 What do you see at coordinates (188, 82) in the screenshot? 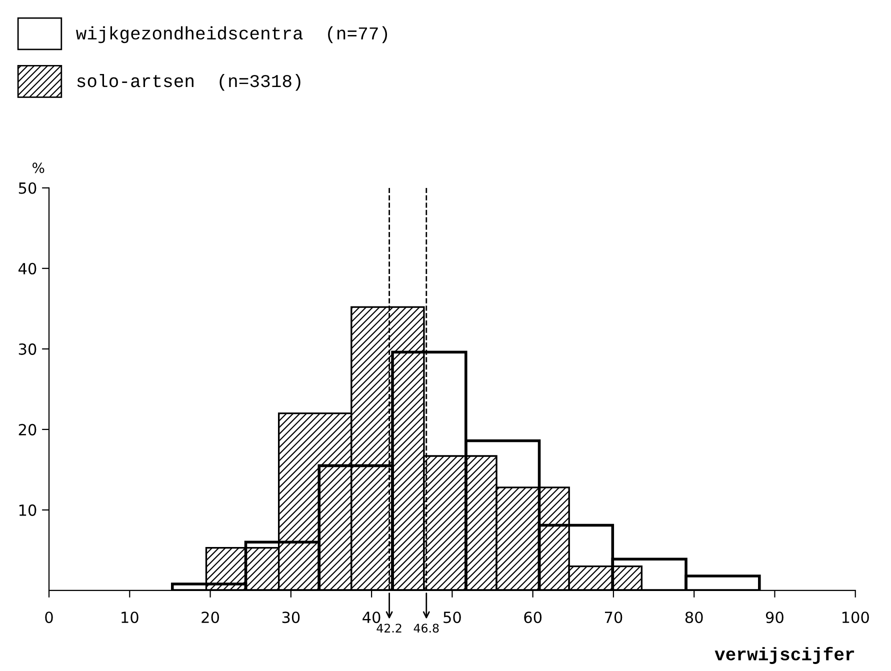
I see `legend-label: solo-artsen (n=3318)` at bounding box center [188, 82].